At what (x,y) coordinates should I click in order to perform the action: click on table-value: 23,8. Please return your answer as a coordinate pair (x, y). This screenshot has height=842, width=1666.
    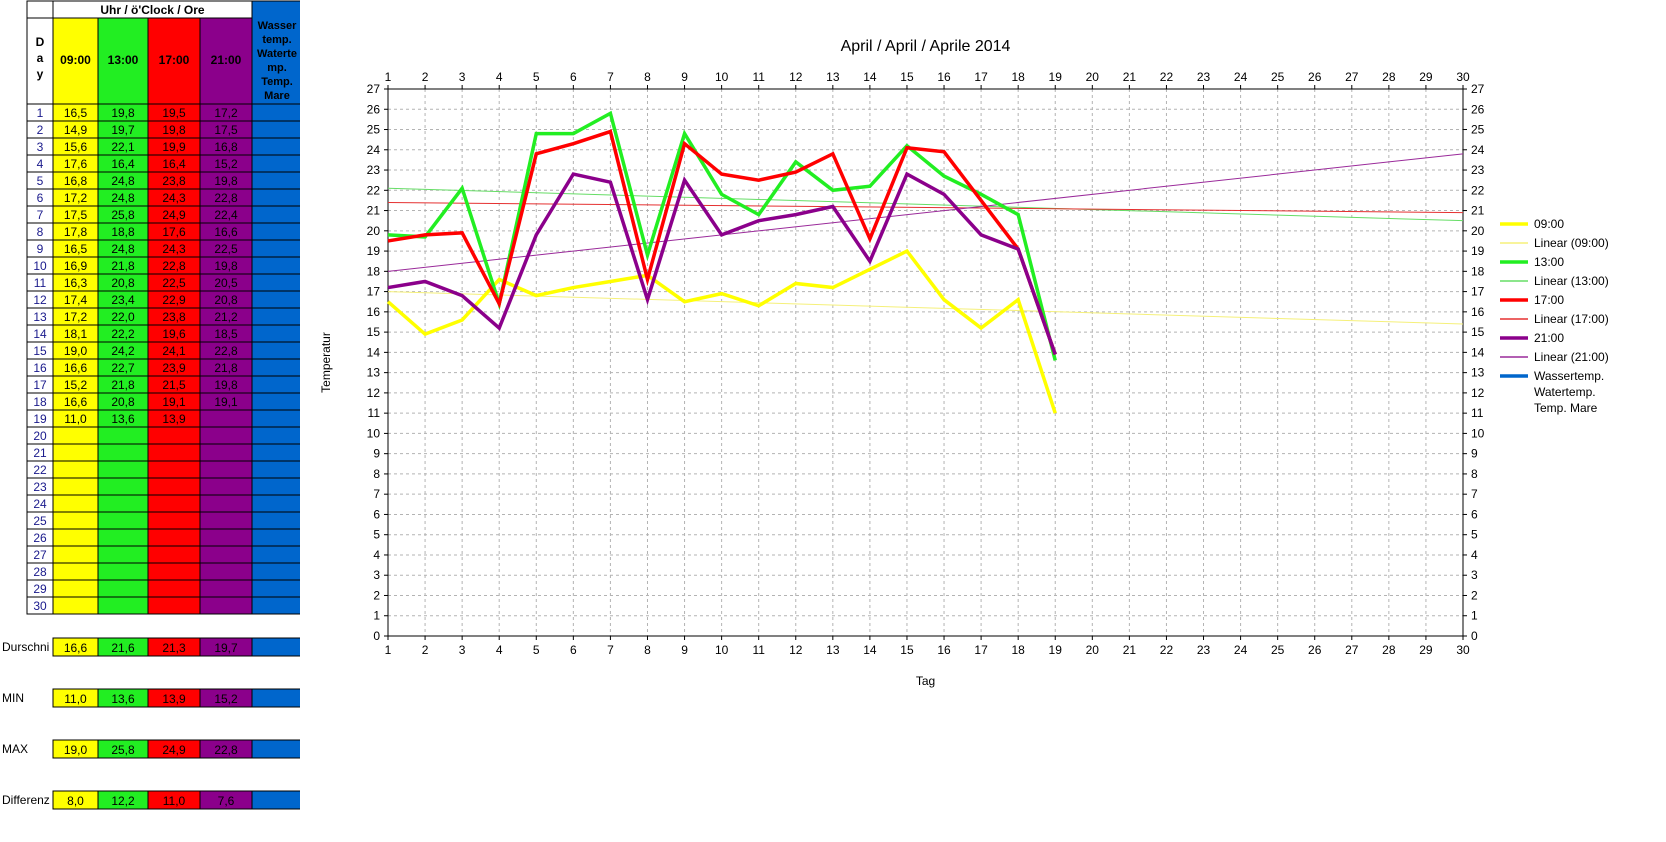
    Looking at the image, I should click on (174, 181).